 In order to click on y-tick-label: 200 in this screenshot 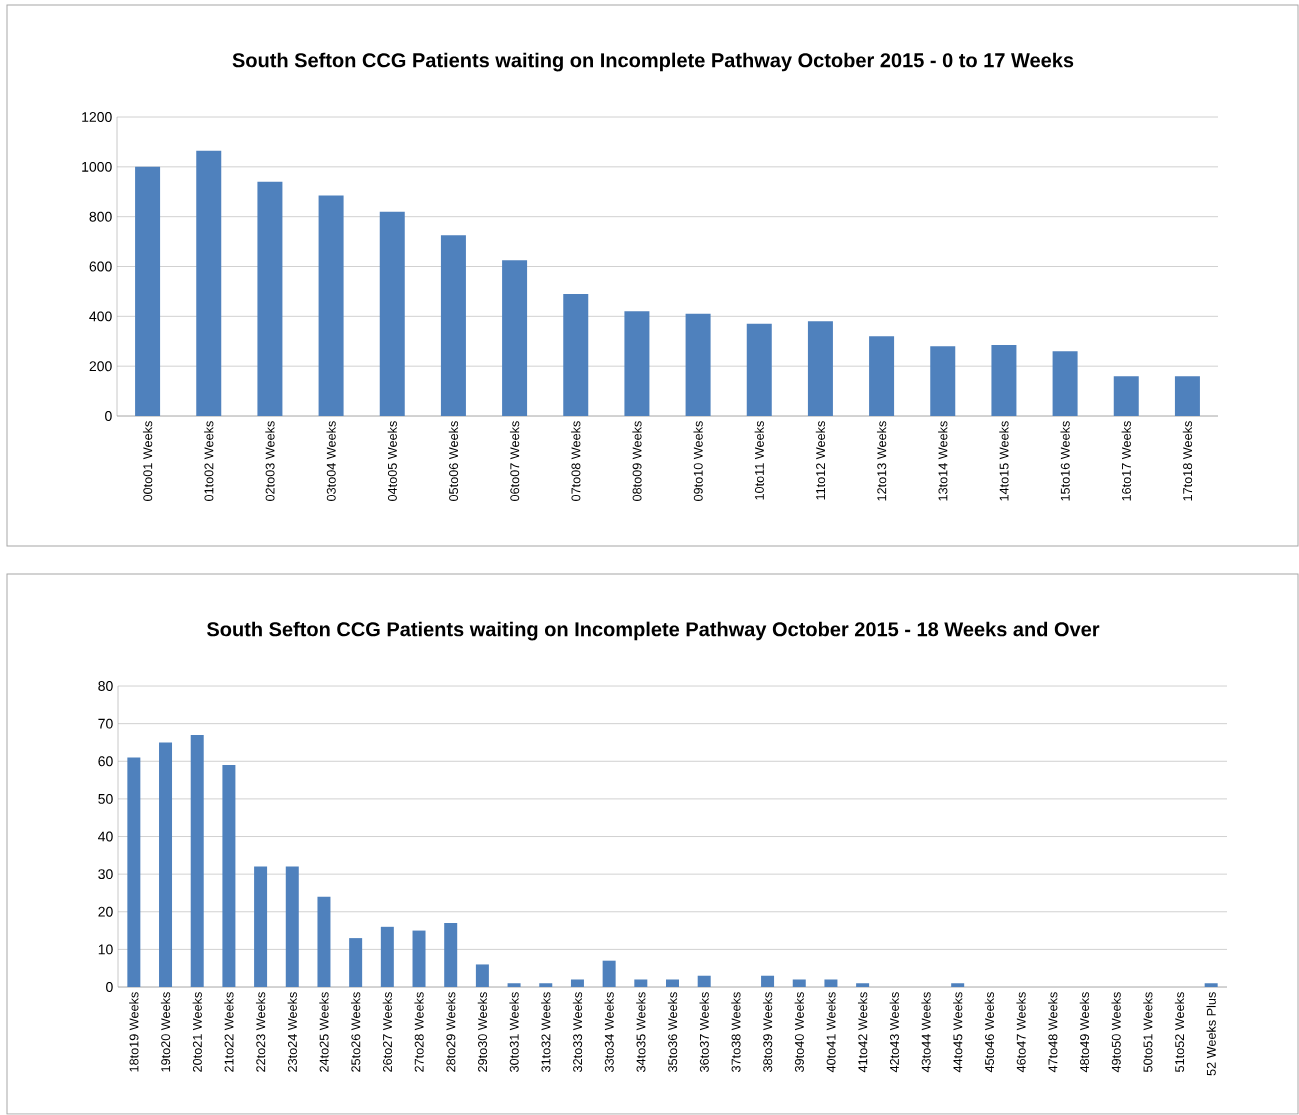, I will do `click(100, 366)`.